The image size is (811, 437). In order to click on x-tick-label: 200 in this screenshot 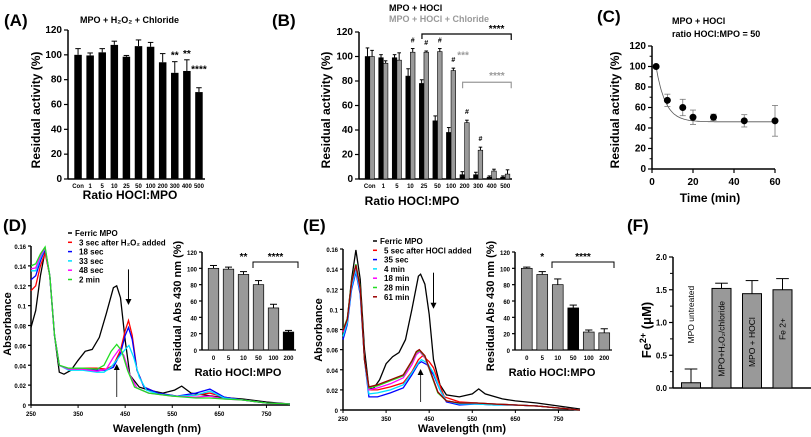, I will do `click(465, 187)`.